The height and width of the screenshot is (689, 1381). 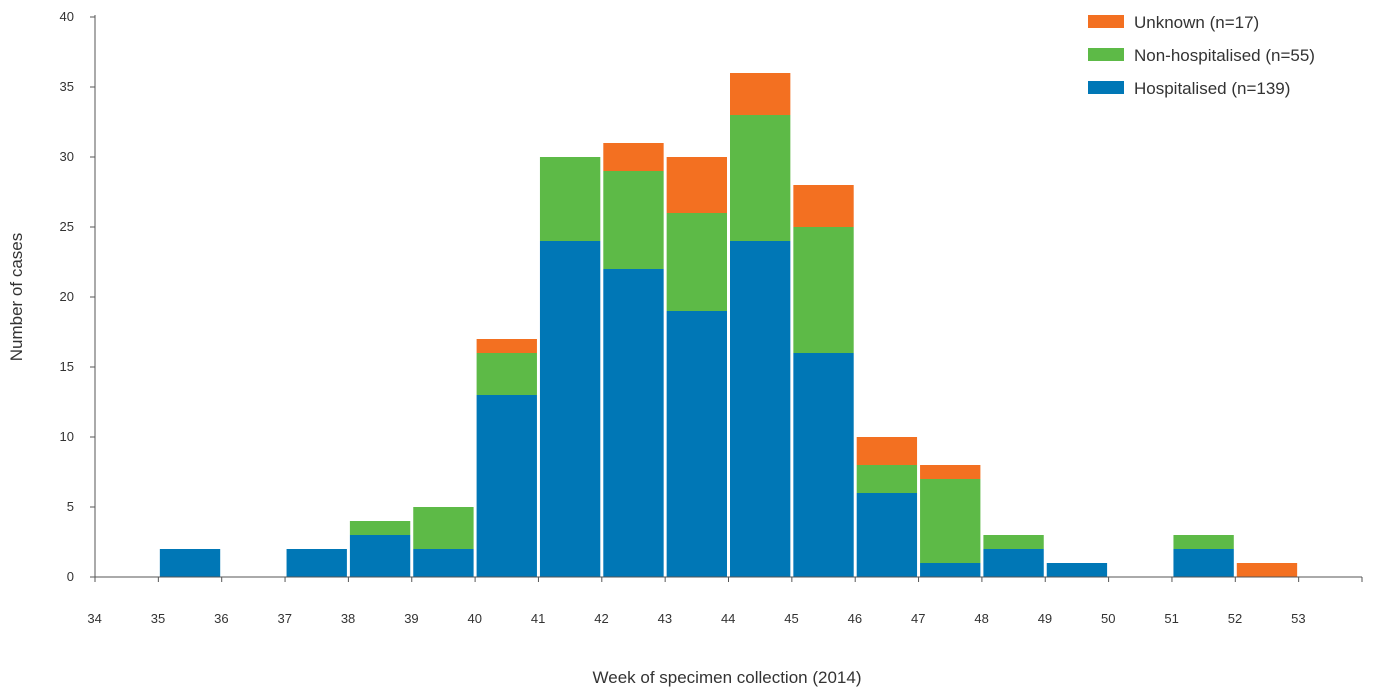 What do you see at coordinates (67, 226) in the screenshot?
I see `y-tick-label: 25` at bounding box center [67, 226].